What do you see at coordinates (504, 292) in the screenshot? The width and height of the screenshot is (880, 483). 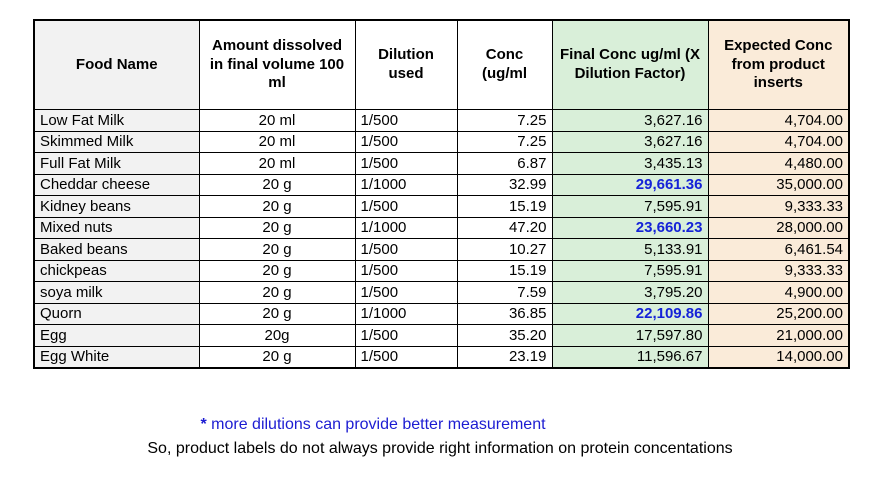 I see `conc-cell: 7.59` at bounding box center [504, 292].